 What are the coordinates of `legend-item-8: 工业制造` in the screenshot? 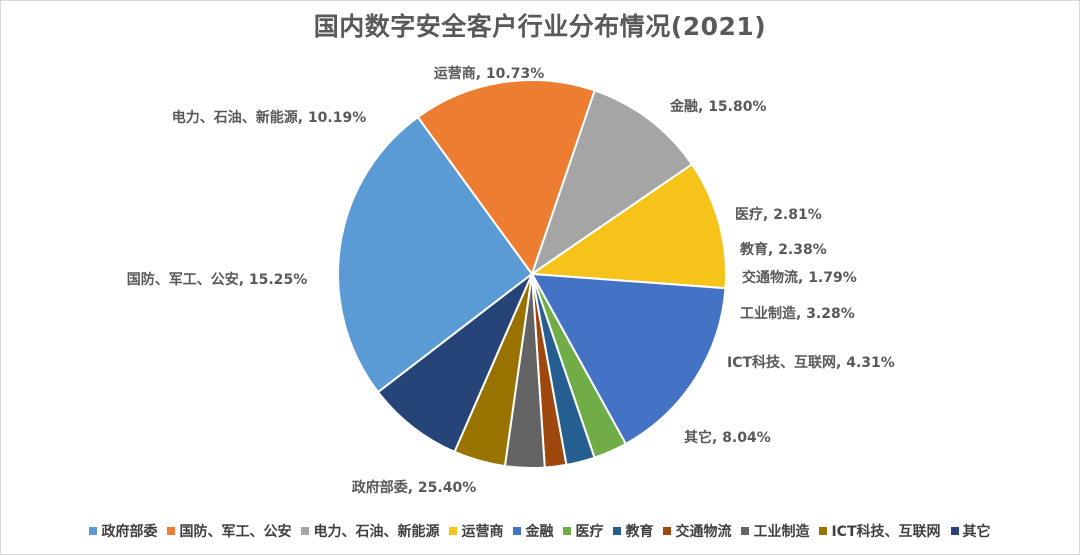 It's located at (775, 531).